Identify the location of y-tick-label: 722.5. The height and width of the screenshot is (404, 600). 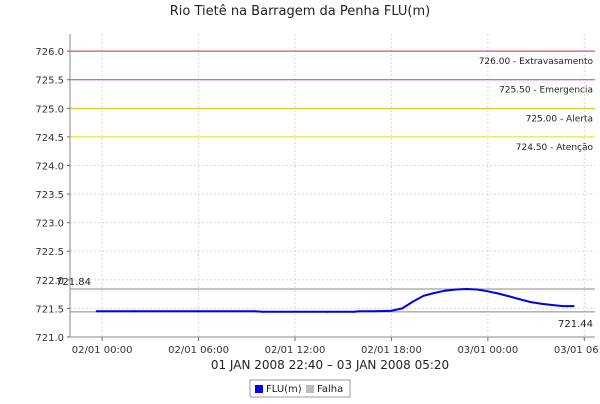
(49, 252).